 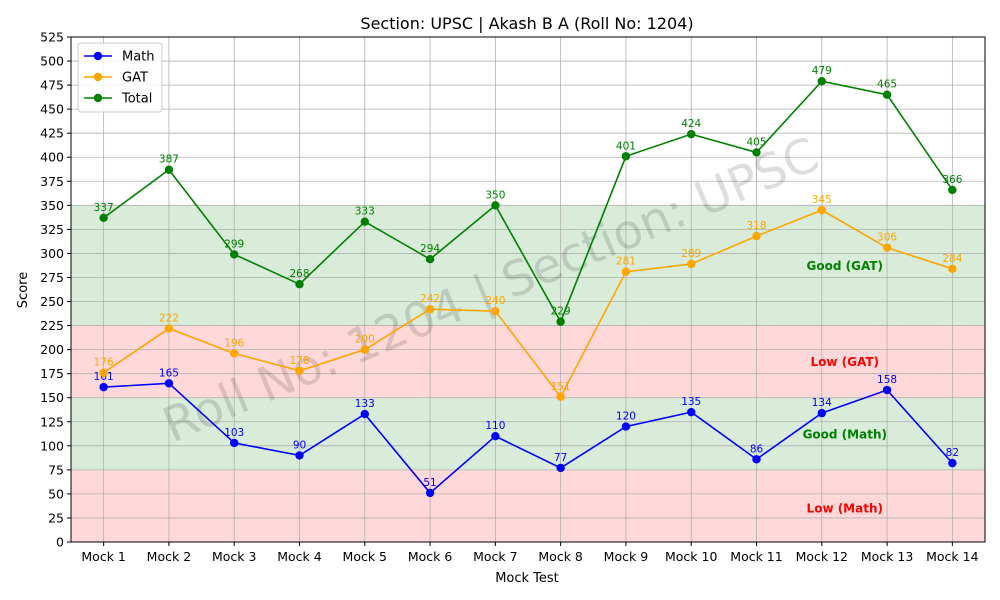 What do you see at coordinates (169, 556) in the screenshot?
I see `x-tick-label: Mock 2` at bounding box center [169, 556].